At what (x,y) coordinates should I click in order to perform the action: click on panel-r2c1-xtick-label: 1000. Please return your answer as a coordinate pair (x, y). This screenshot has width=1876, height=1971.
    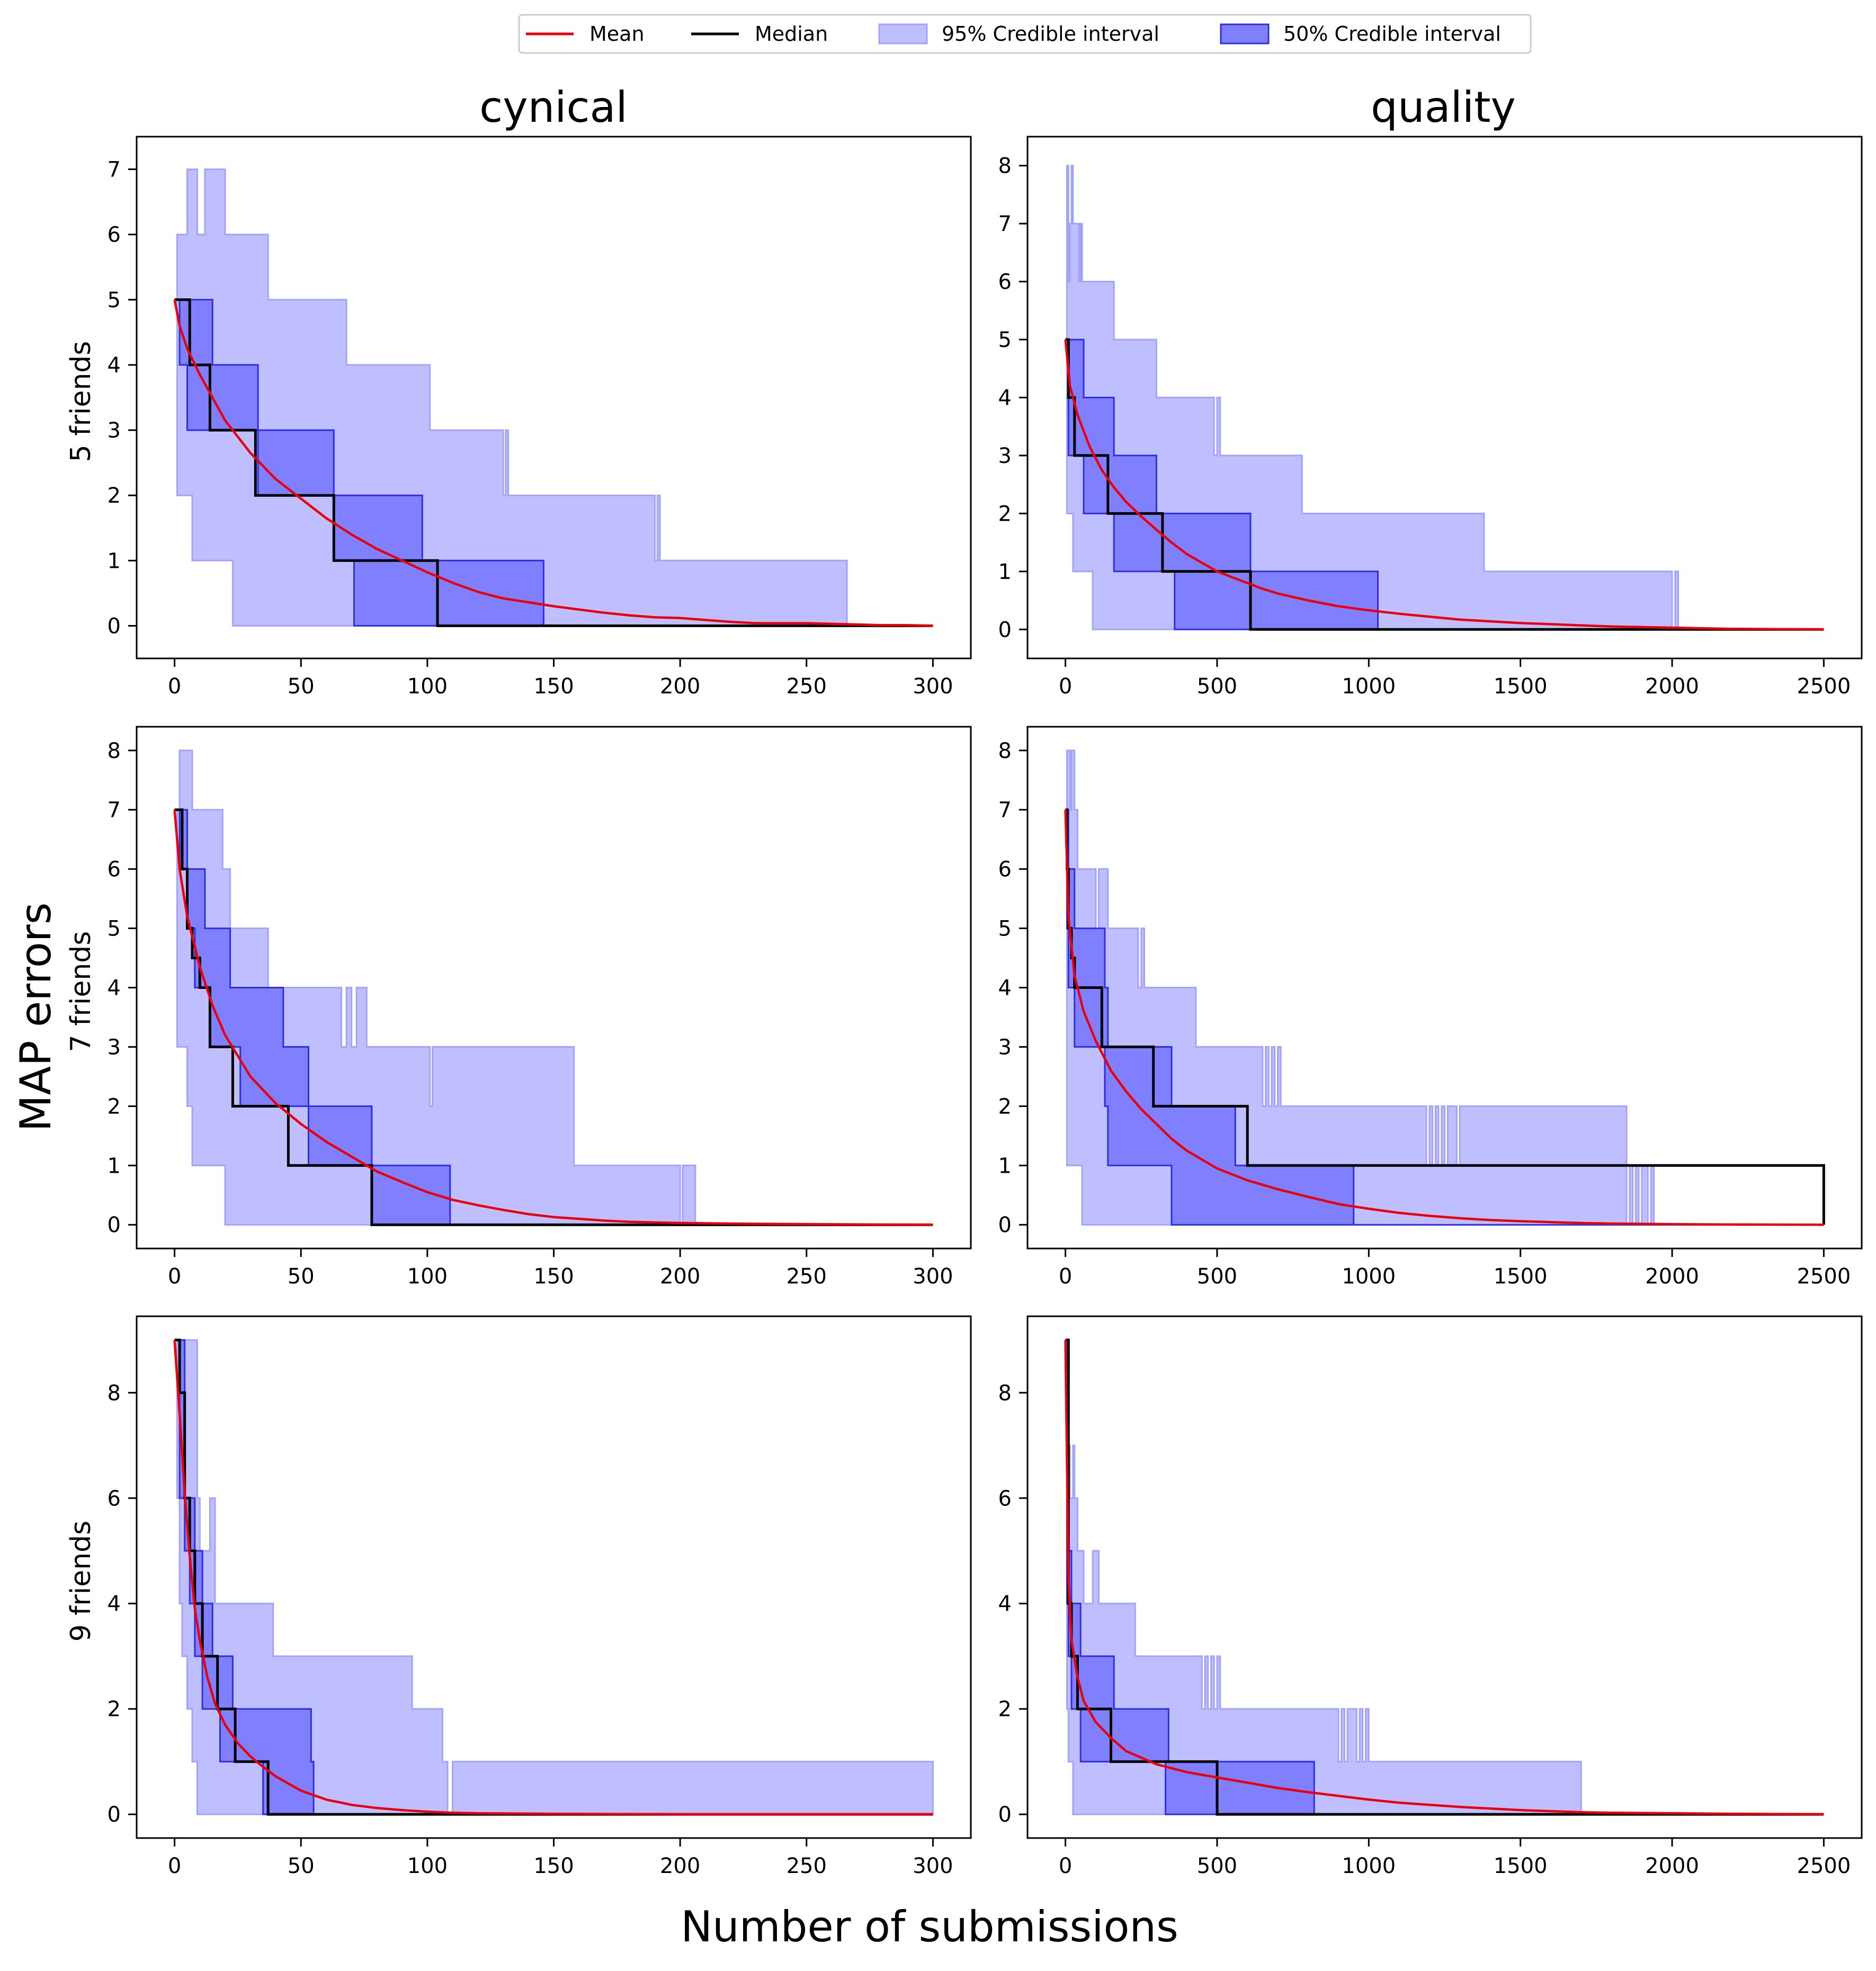
    Looking at the image, I should click on (1369, 1866).